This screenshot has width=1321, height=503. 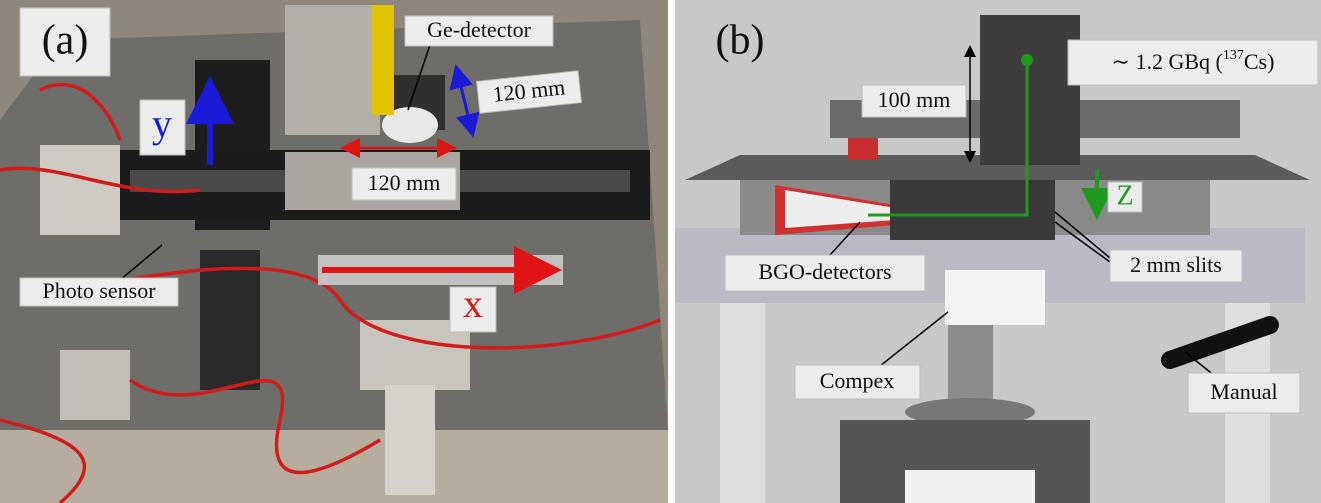 What do you see at coordinates (1233, 55) in the screenshot?
I see `source-mass: 137` at bounding box center [1233, 55].